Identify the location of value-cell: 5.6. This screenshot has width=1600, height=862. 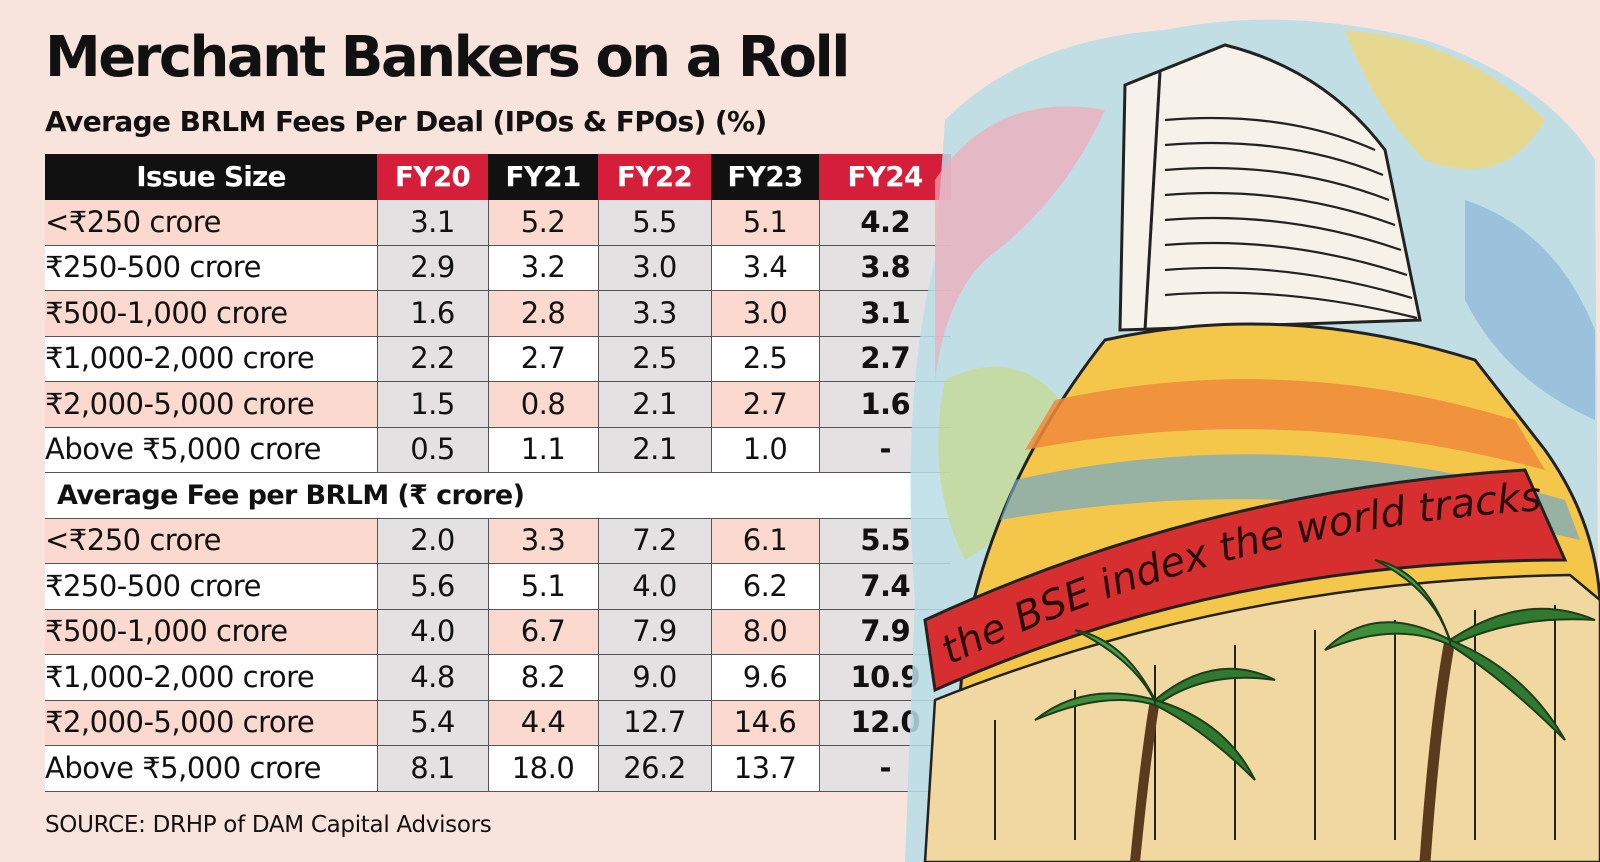
(433, 586).